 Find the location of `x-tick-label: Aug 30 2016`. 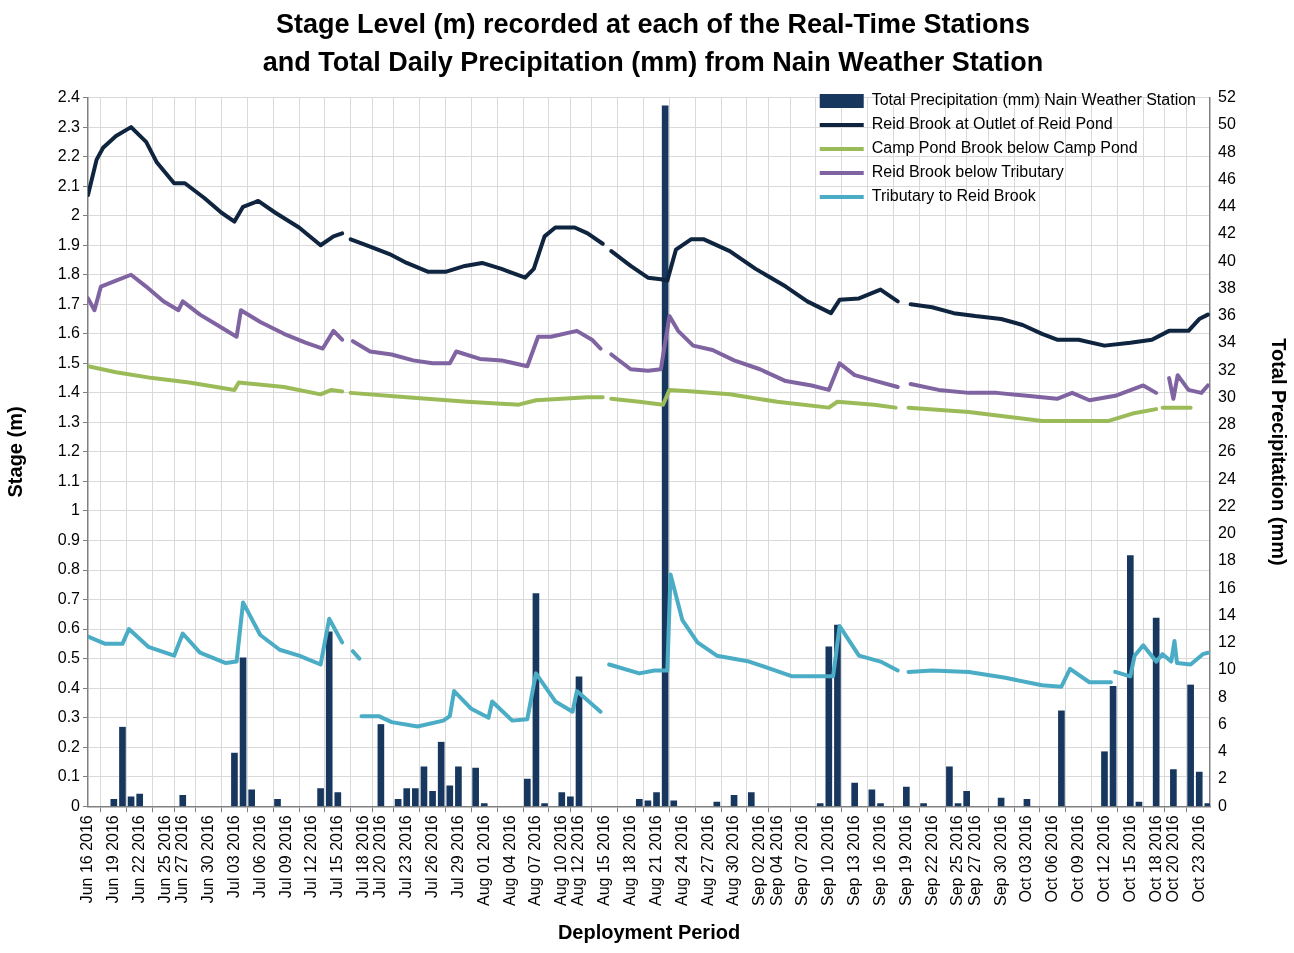

x-tick-label: Aug 30 2016 is located at coordinates (733, 860).